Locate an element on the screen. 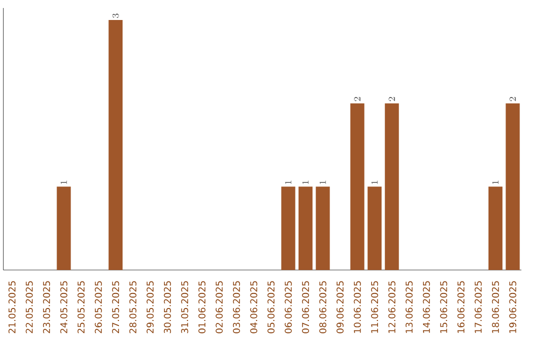 Image resolution: width=540 pixels, height=340 pixels. x-tick-label: 05.06.2025 is located at coordinates (271, 307).